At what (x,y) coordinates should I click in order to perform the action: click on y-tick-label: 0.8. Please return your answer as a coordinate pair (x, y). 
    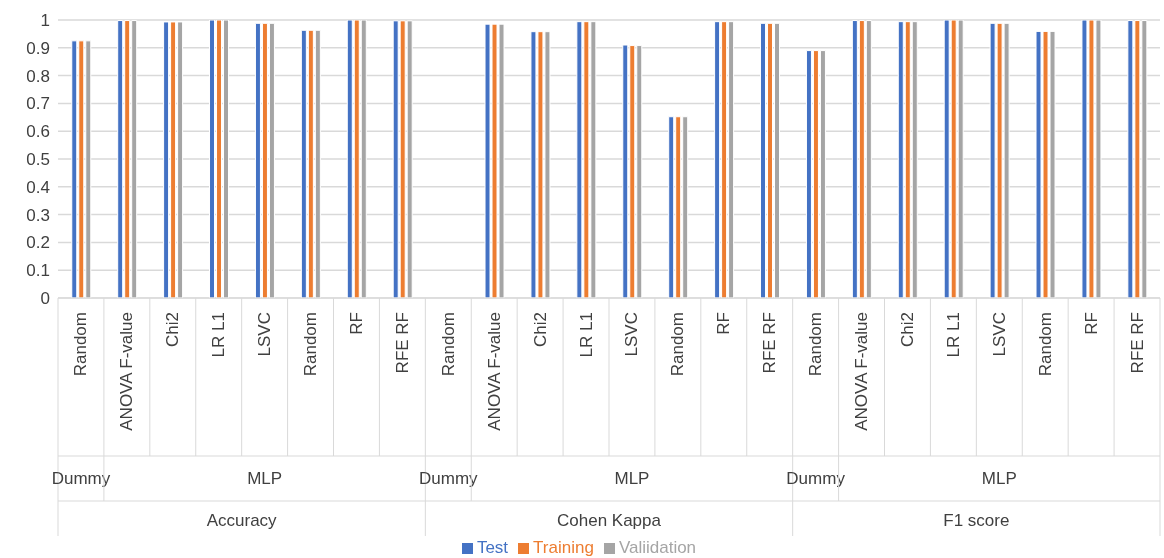
    Looking at the image, I should click on (38, 76).